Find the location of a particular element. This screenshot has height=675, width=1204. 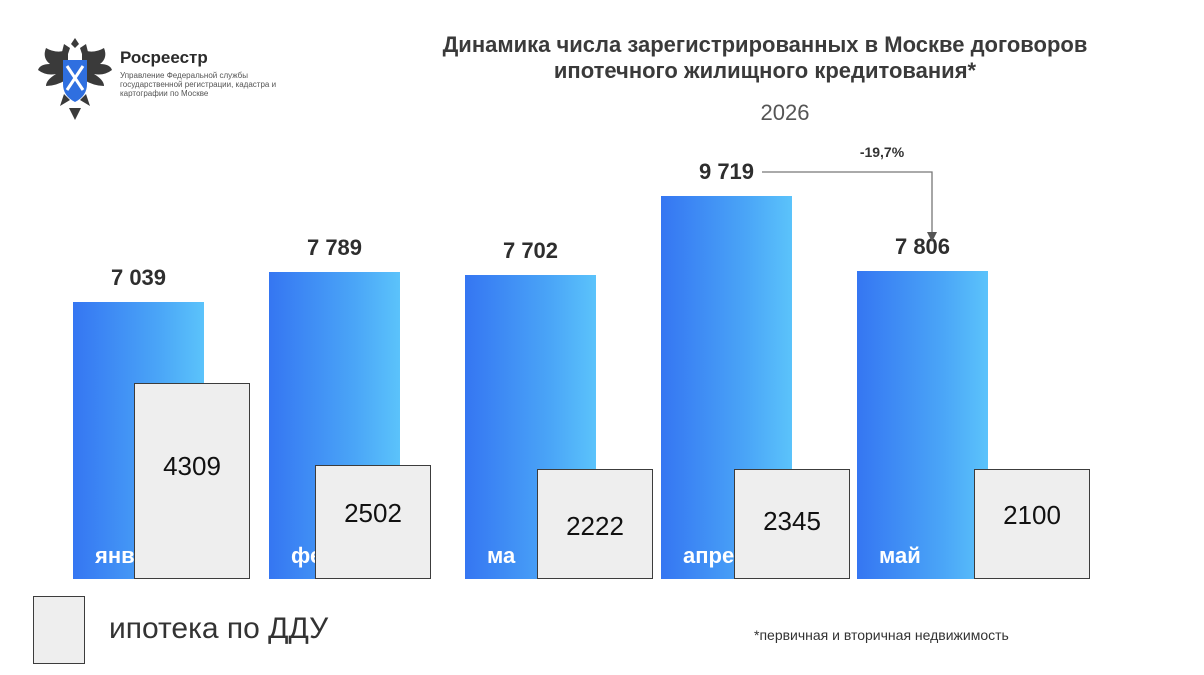

footnote: *первичная и вторичная недвижимость is located at coordinates (881, 635).